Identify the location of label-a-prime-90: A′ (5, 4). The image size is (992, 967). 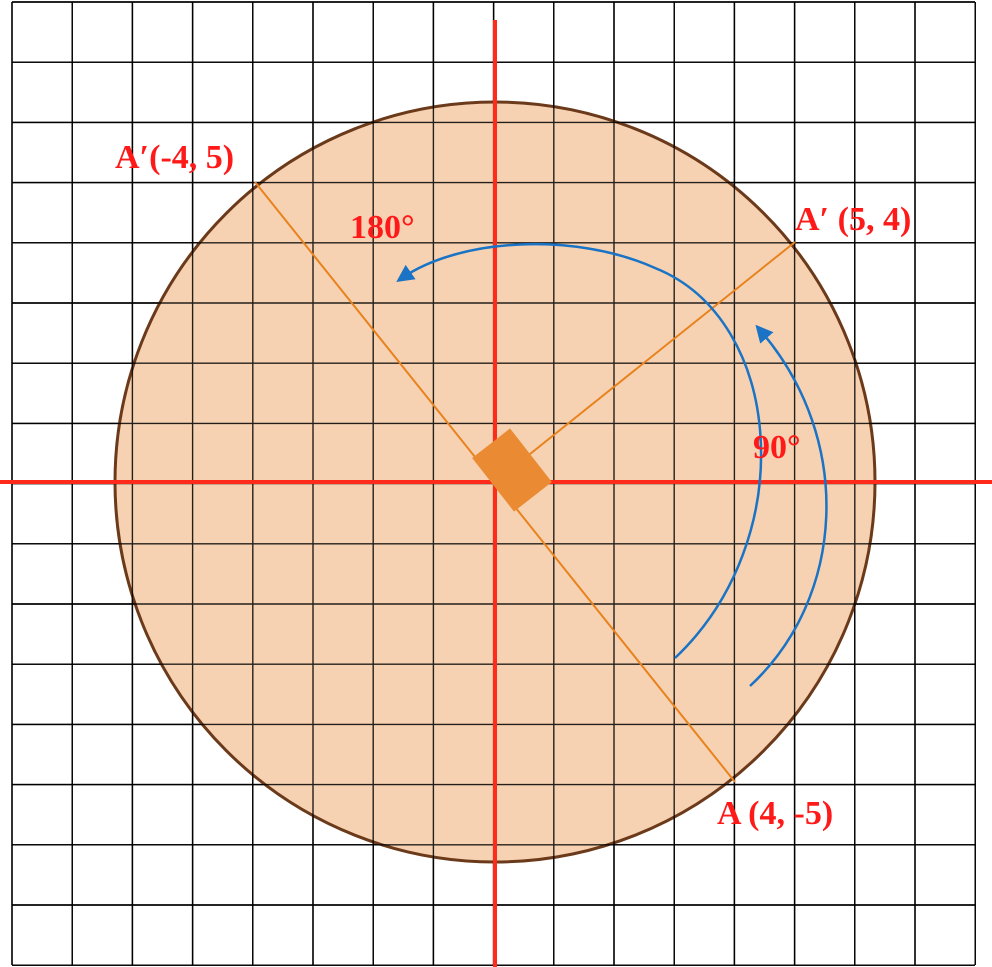
(853, 219).